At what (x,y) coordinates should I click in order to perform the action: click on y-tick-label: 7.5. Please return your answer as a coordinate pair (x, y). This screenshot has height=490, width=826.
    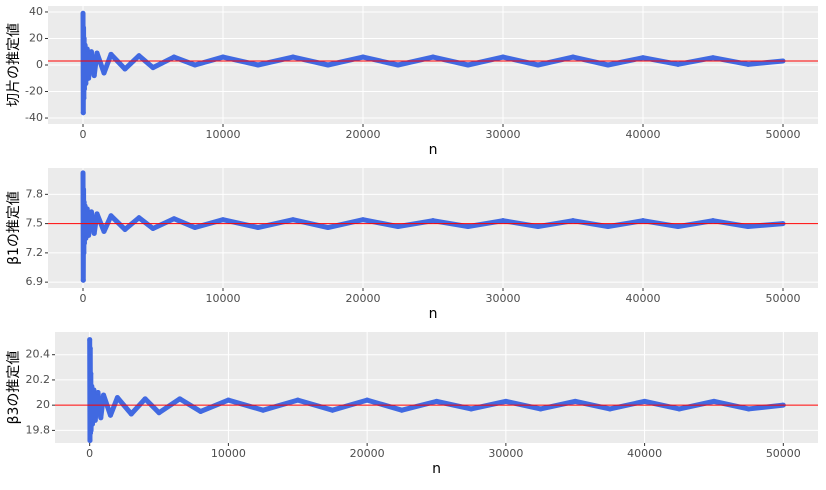
    Looking at the image, I should click on (35, 223).